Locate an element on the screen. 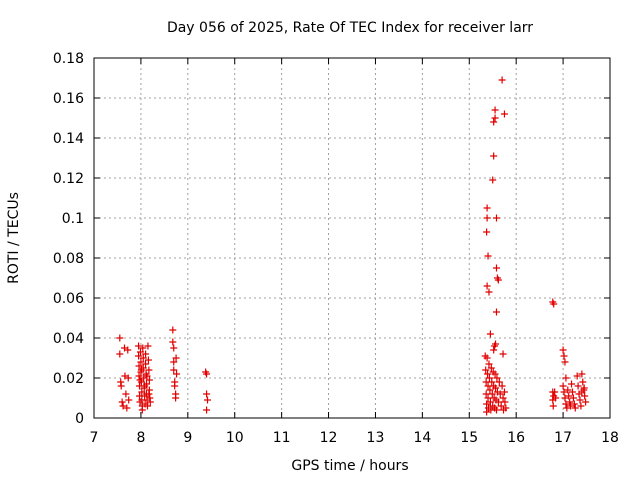 The width and height of the screenshot is (640, 480). y-axis-label: ROTI / TECUs is located at coordinates (14, 238).